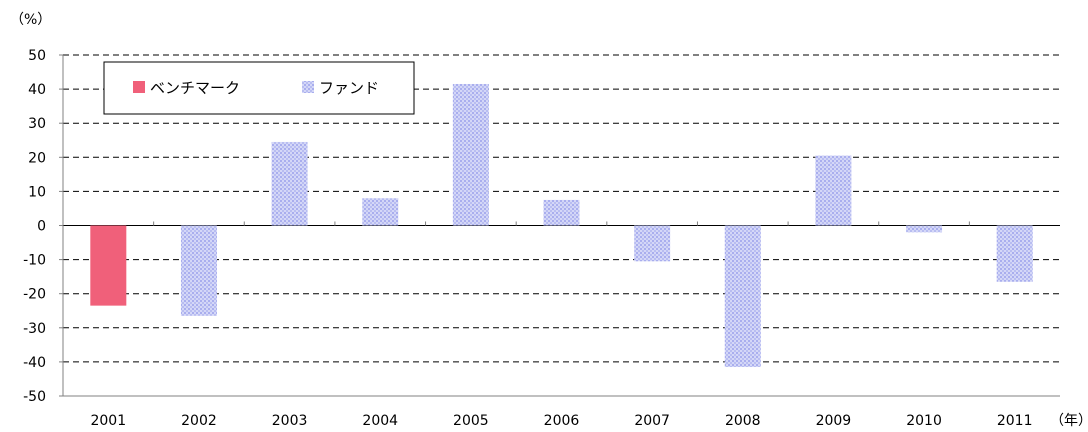  Describe the element at coordinates (199, 421) in the screenshot. I see `x-tick-label: 2002` at that location.